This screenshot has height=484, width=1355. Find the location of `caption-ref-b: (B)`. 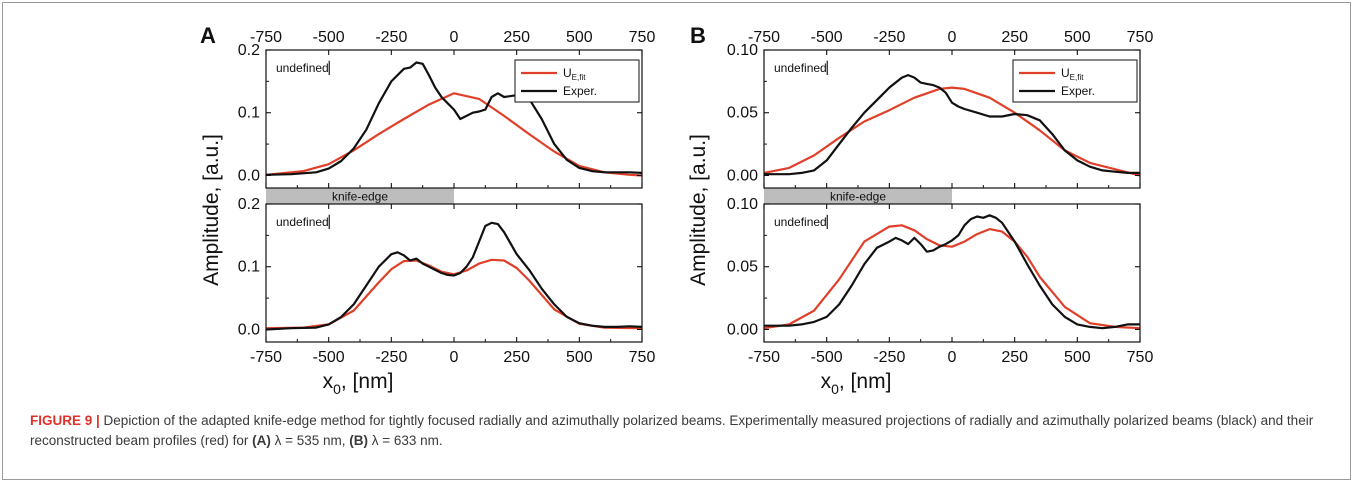

caption-ref-b: (B) is located at coordinates (359, 440).